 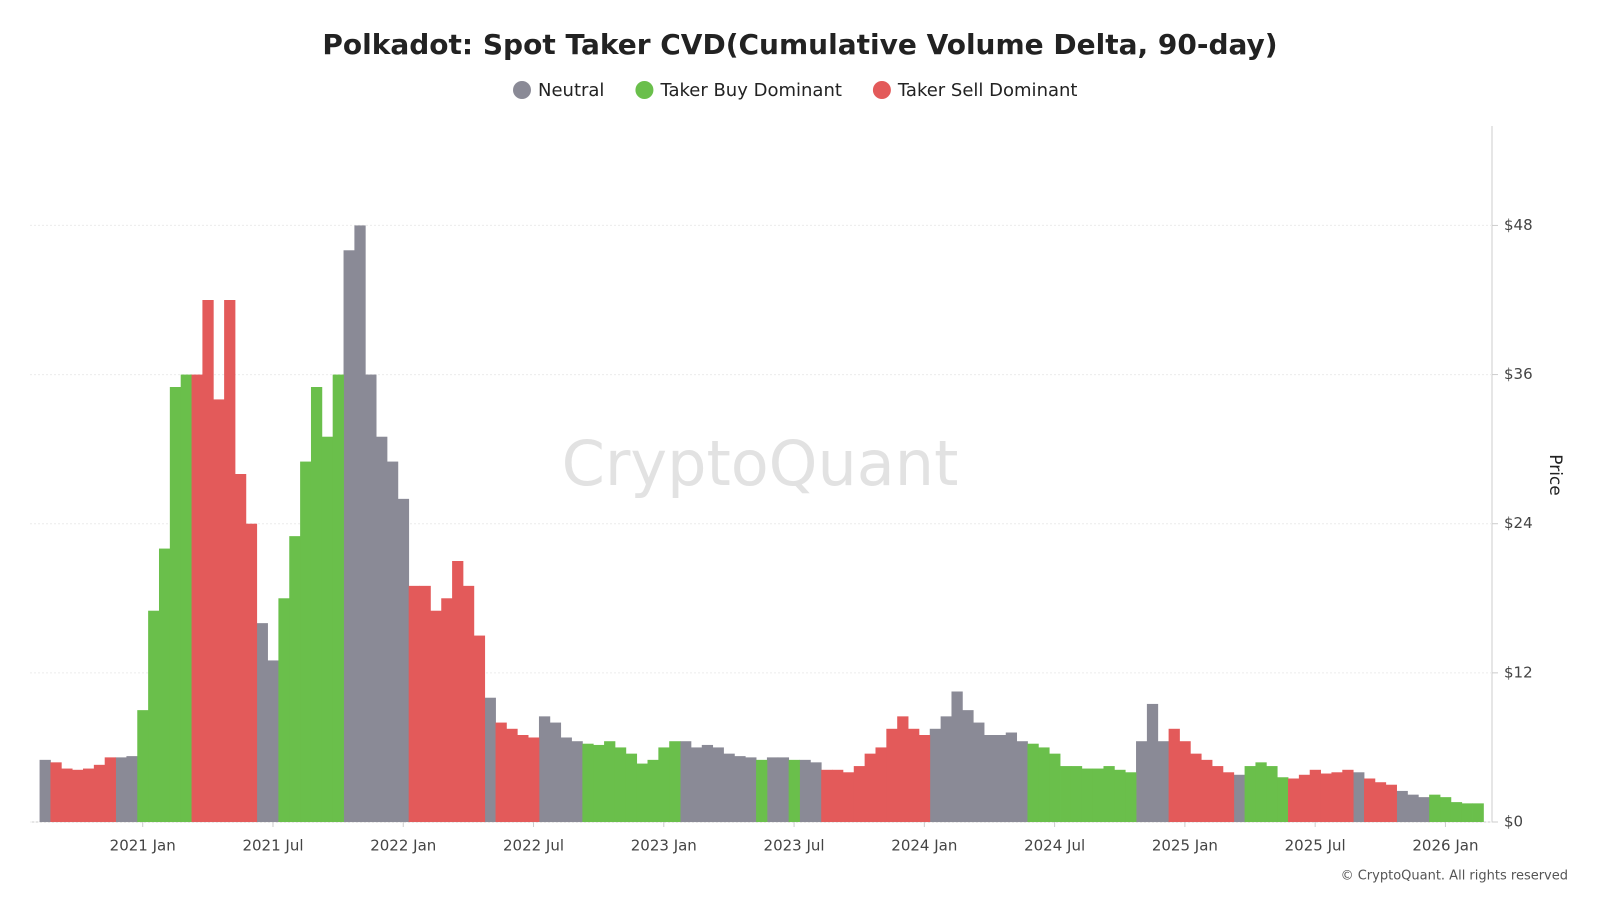 What do you see at coordinates (1315, 846) in the screenshot?
I see `x-tick-label: 2025 Jul` at bounding box center [1315, 846].